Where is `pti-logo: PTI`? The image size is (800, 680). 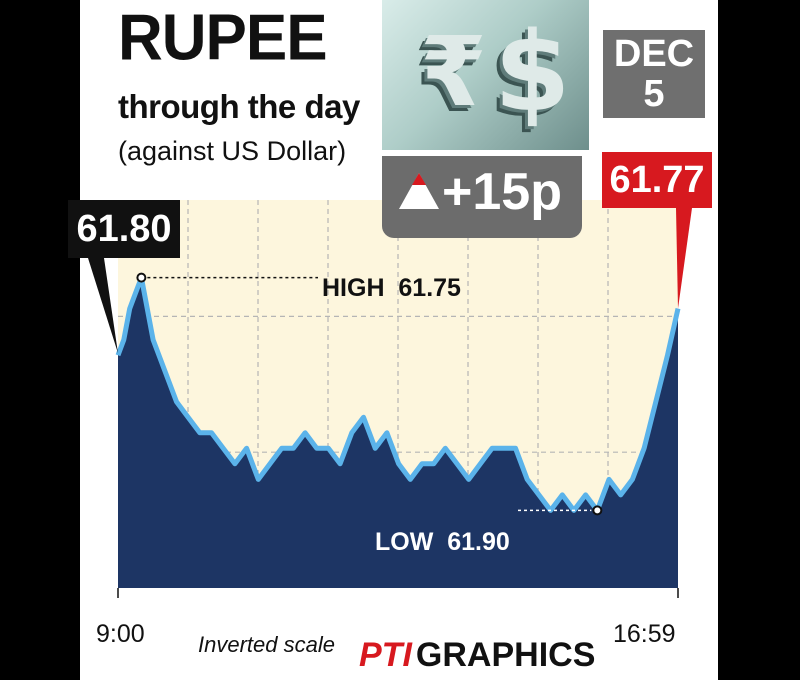
pti-logo: PTI is located at coordinates (385, 655).